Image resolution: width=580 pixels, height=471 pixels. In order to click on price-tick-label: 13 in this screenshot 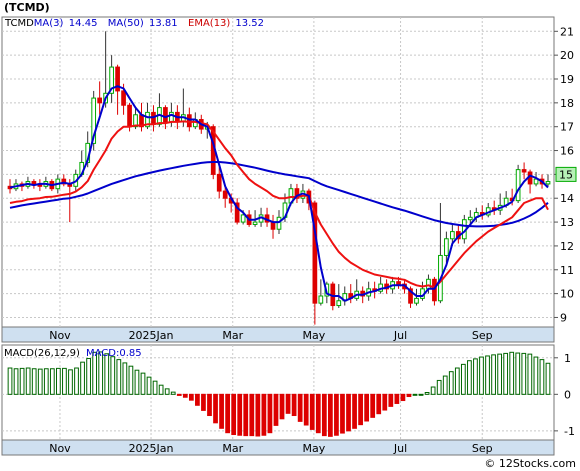, I will do `click(567, 222)`.